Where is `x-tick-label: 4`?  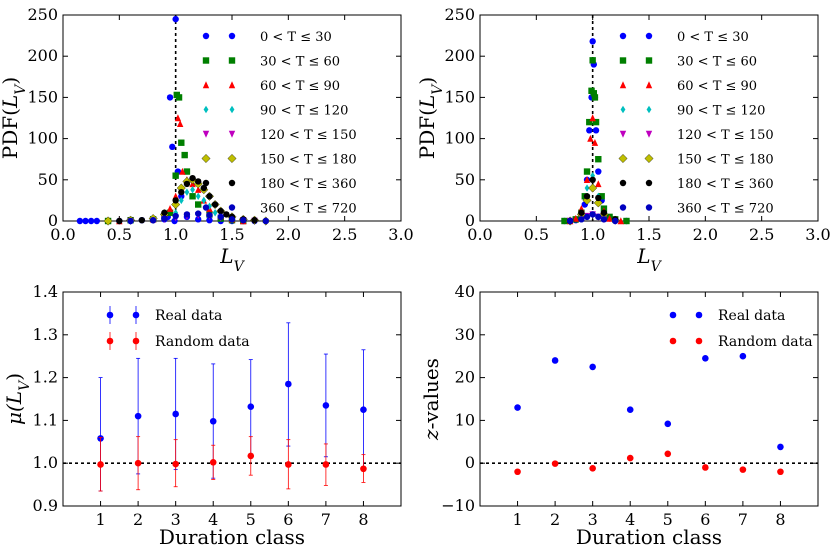 x-tick-label: 4 is located at coordinates (213, 519).